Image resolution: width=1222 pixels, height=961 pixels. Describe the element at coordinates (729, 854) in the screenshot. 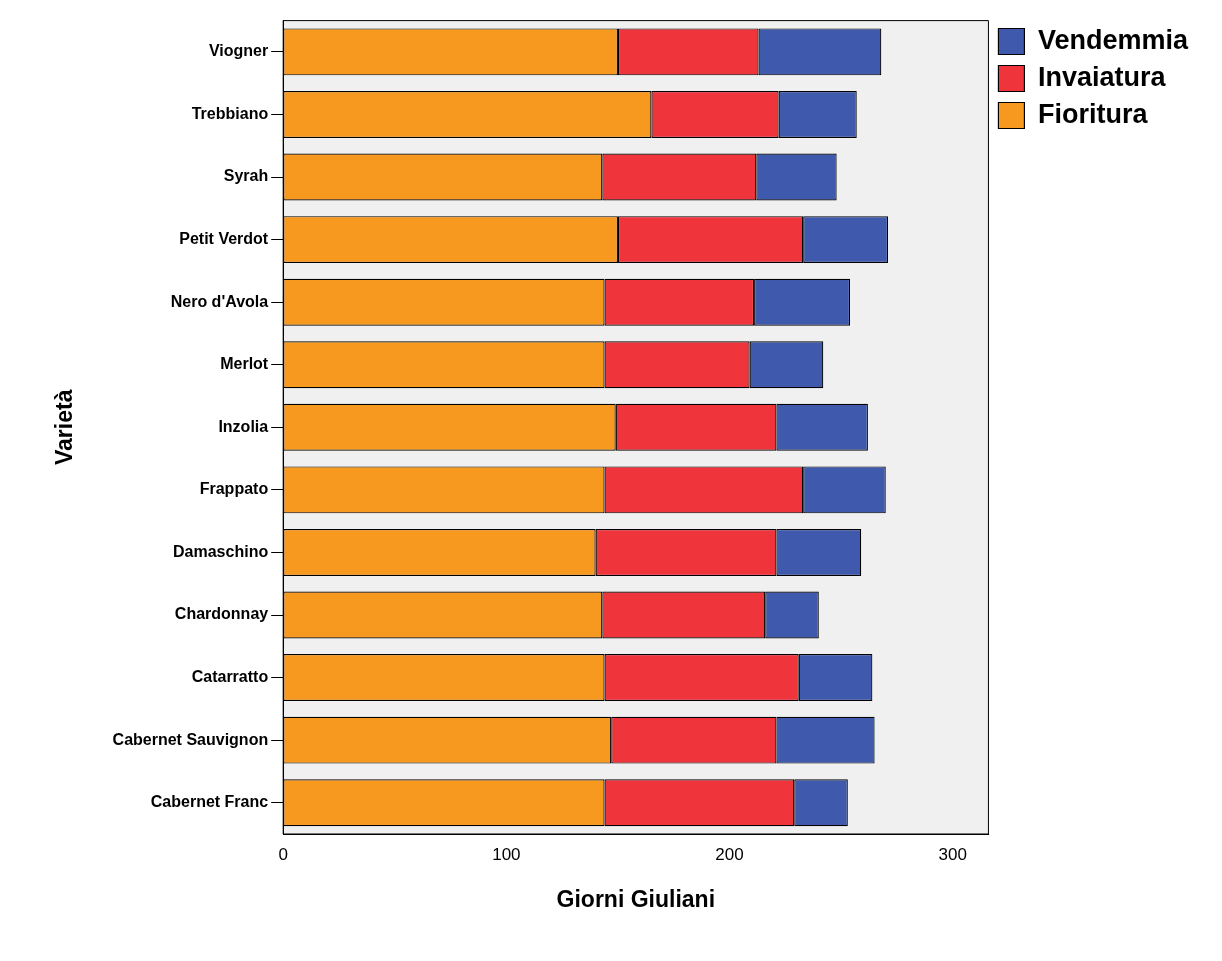

I see `x-tick-label: 200` at that location.